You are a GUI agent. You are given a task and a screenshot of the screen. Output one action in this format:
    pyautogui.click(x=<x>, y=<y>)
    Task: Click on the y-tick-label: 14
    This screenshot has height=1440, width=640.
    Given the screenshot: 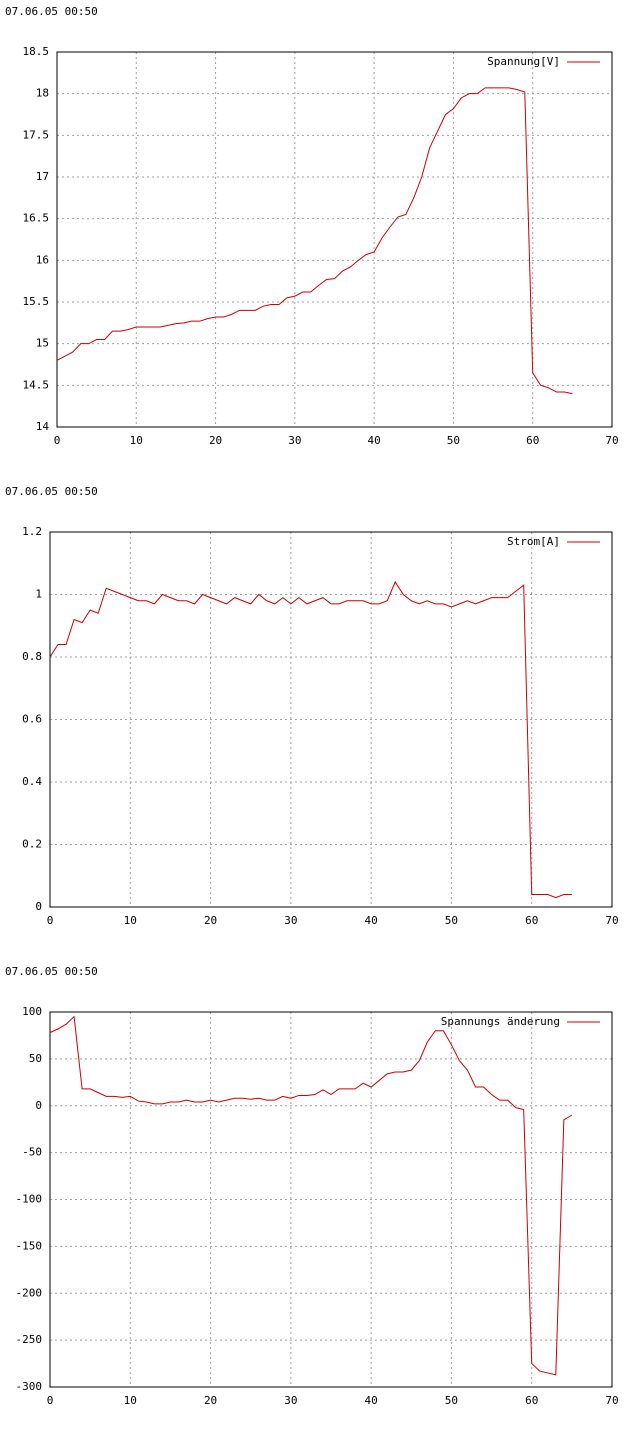 What is the action you would take?
    pyautogui.click(x=43, y=426)
    